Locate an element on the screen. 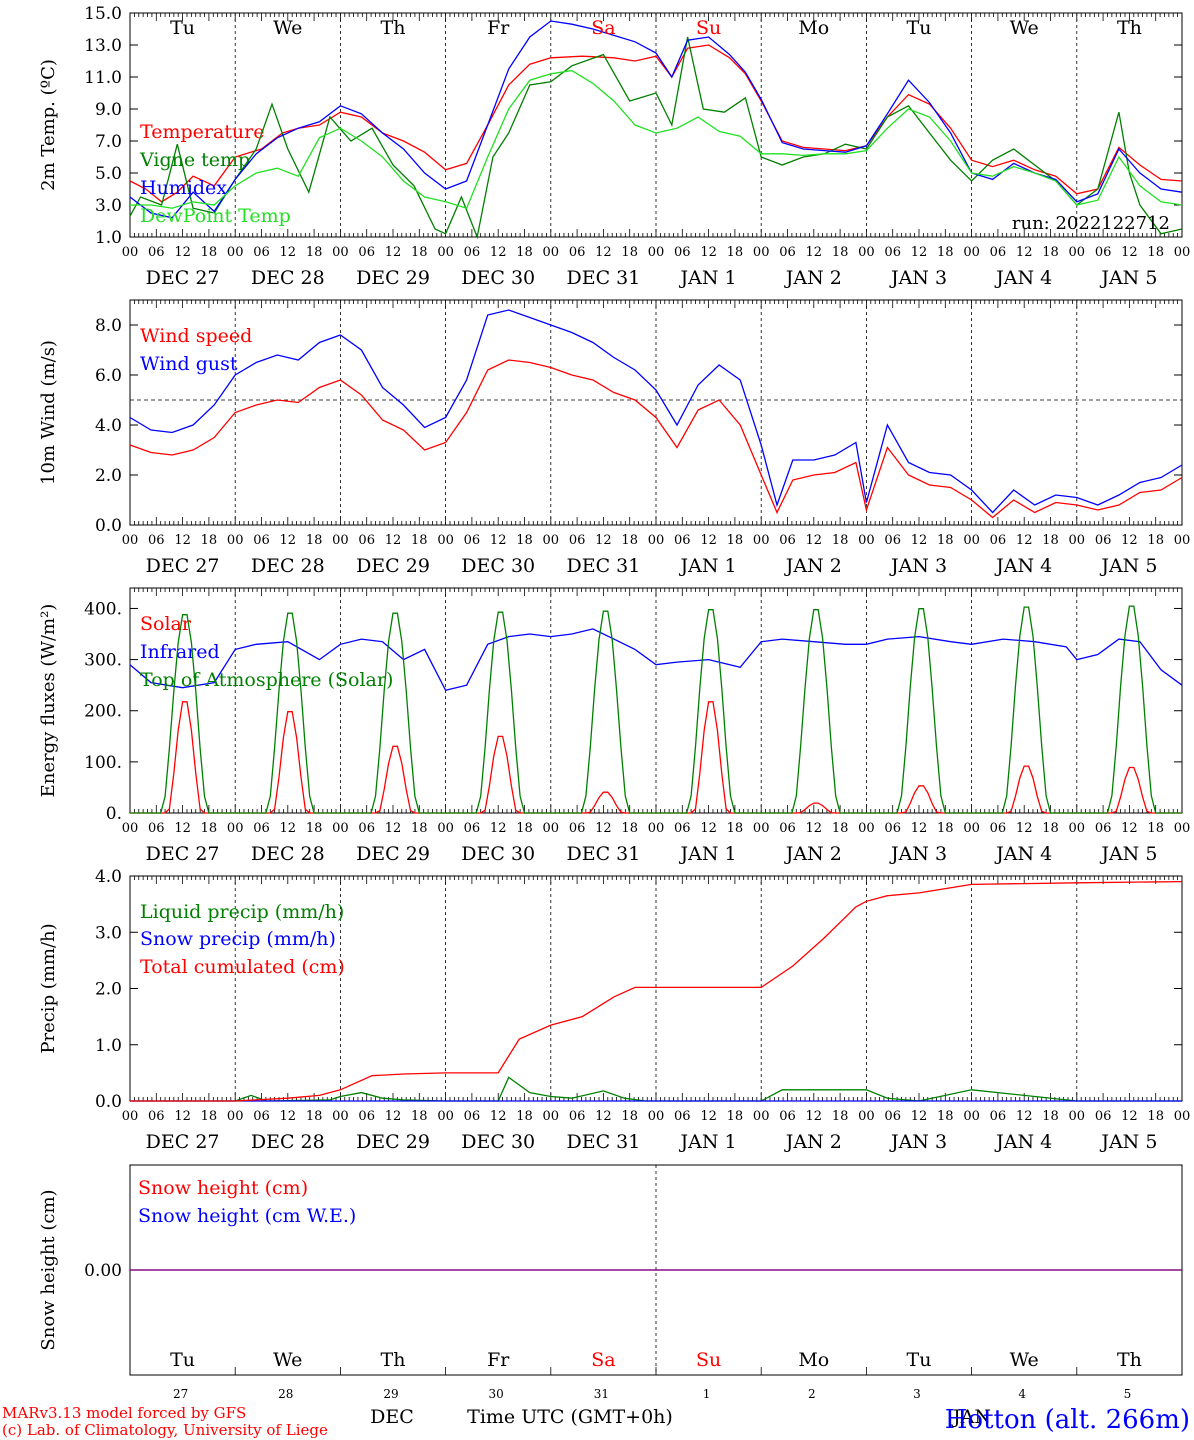 The height and width of the screenshot is (1440, 1194). y-tick-label: 0.00 is located at coordinates (103, 1271).